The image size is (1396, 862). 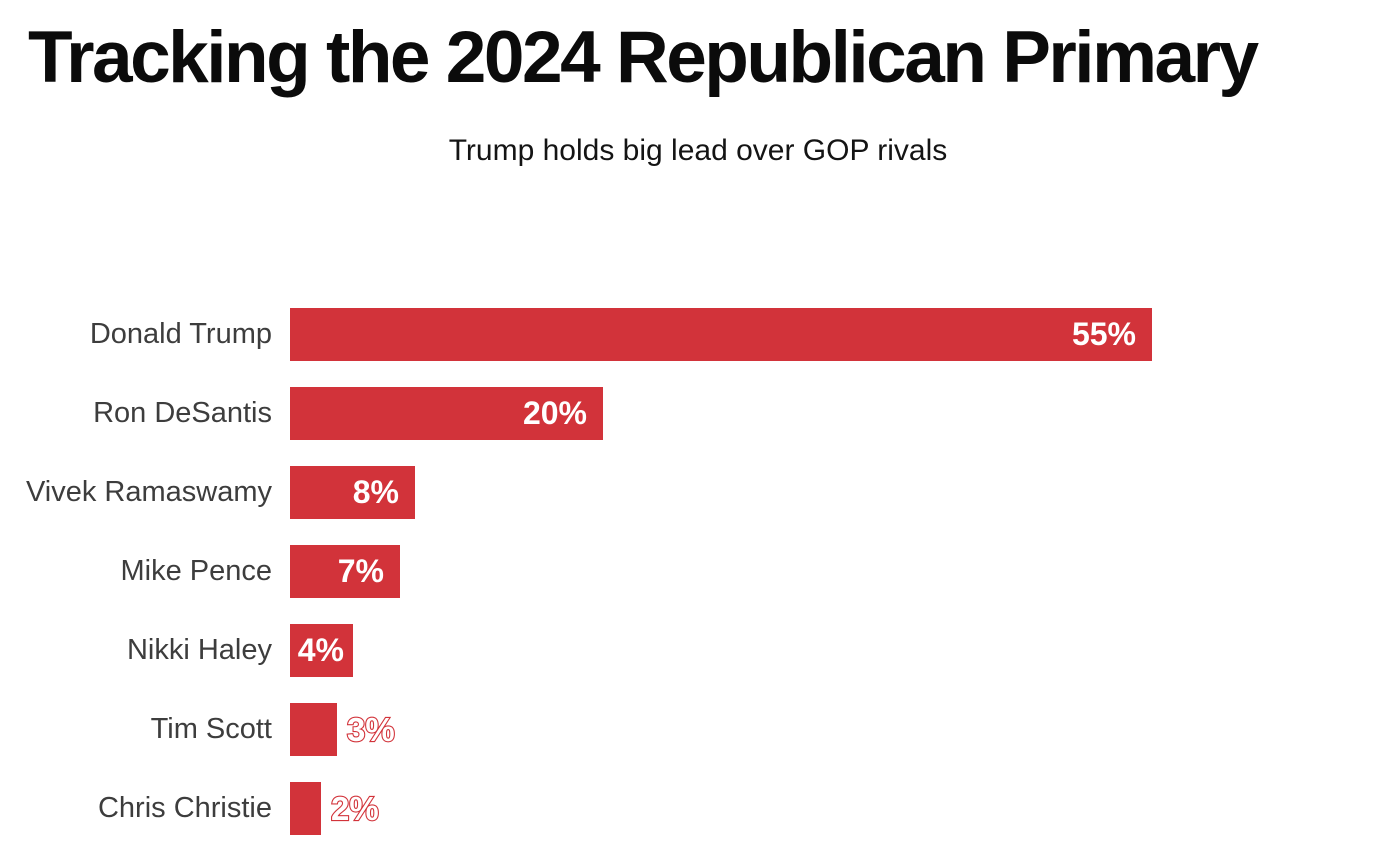 I want to click on candidate-label: Nikki Haley, so click(x=199, y=650).